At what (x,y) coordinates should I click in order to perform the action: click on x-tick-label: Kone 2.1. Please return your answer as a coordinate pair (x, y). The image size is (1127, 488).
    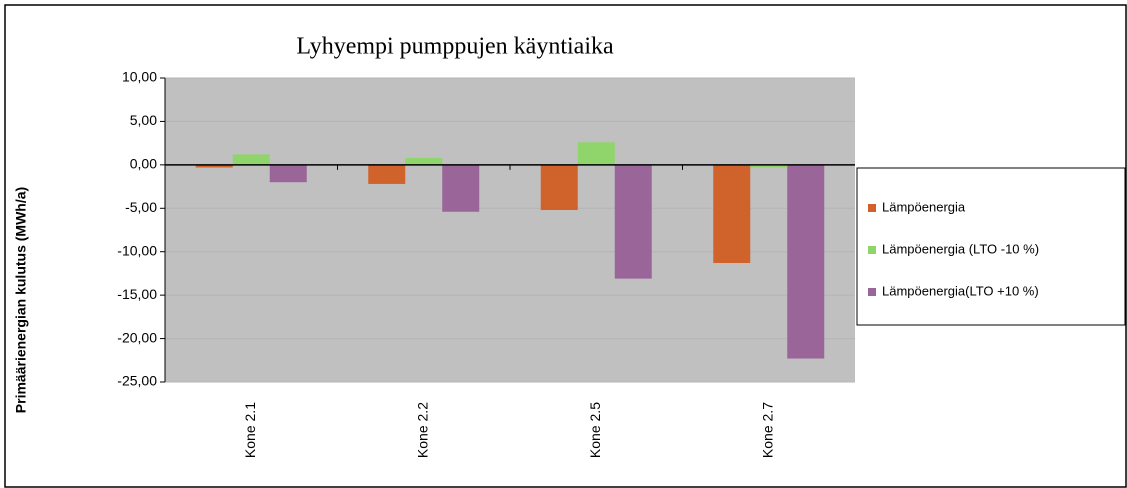
    Looking at the image, I should click on (250, 430).